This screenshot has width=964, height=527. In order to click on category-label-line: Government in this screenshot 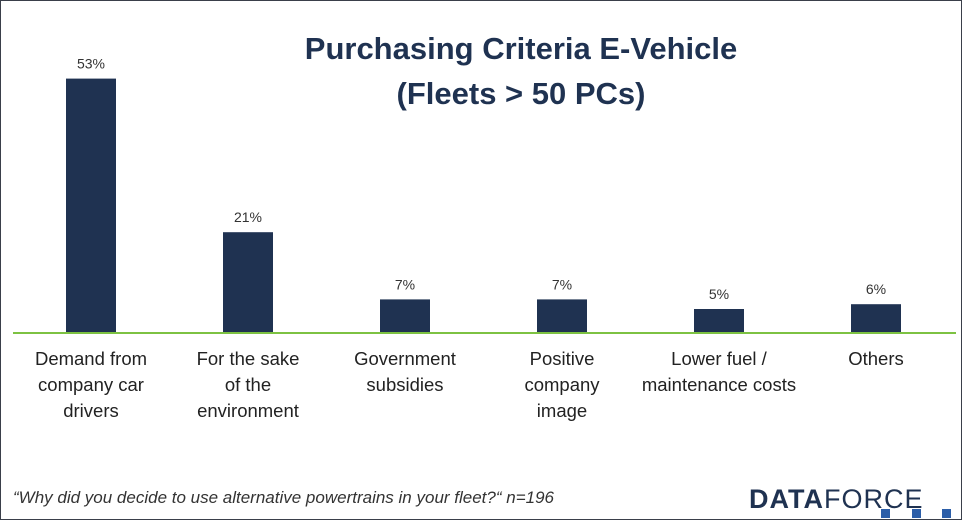, I will do `click(405, 358)`.